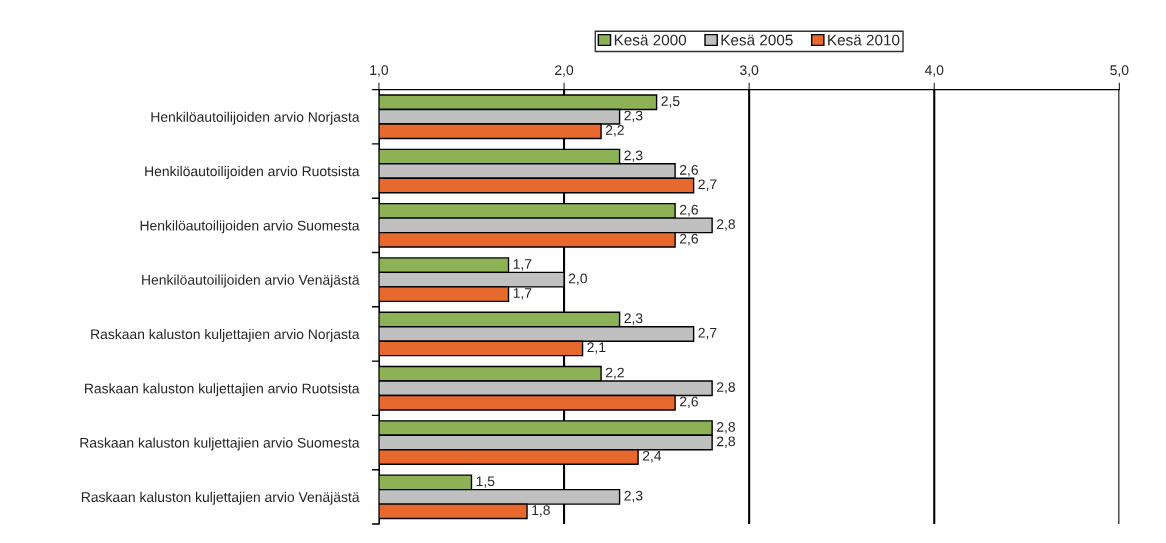 The image size is (1166, 543). What do you see at coordinates (564, 71) in the screenshot?
I see `x-tick-label: 2,0` at bounding box center [564, 71].